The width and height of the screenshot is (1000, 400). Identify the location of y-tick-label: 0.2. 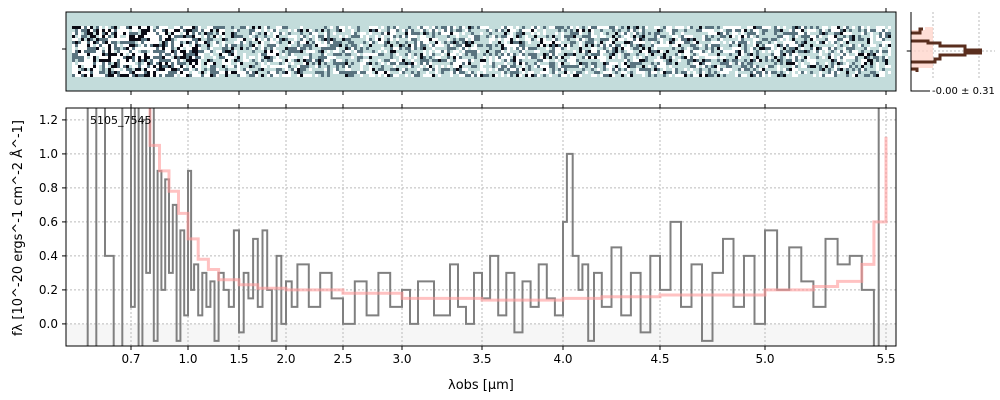
(48, 290).